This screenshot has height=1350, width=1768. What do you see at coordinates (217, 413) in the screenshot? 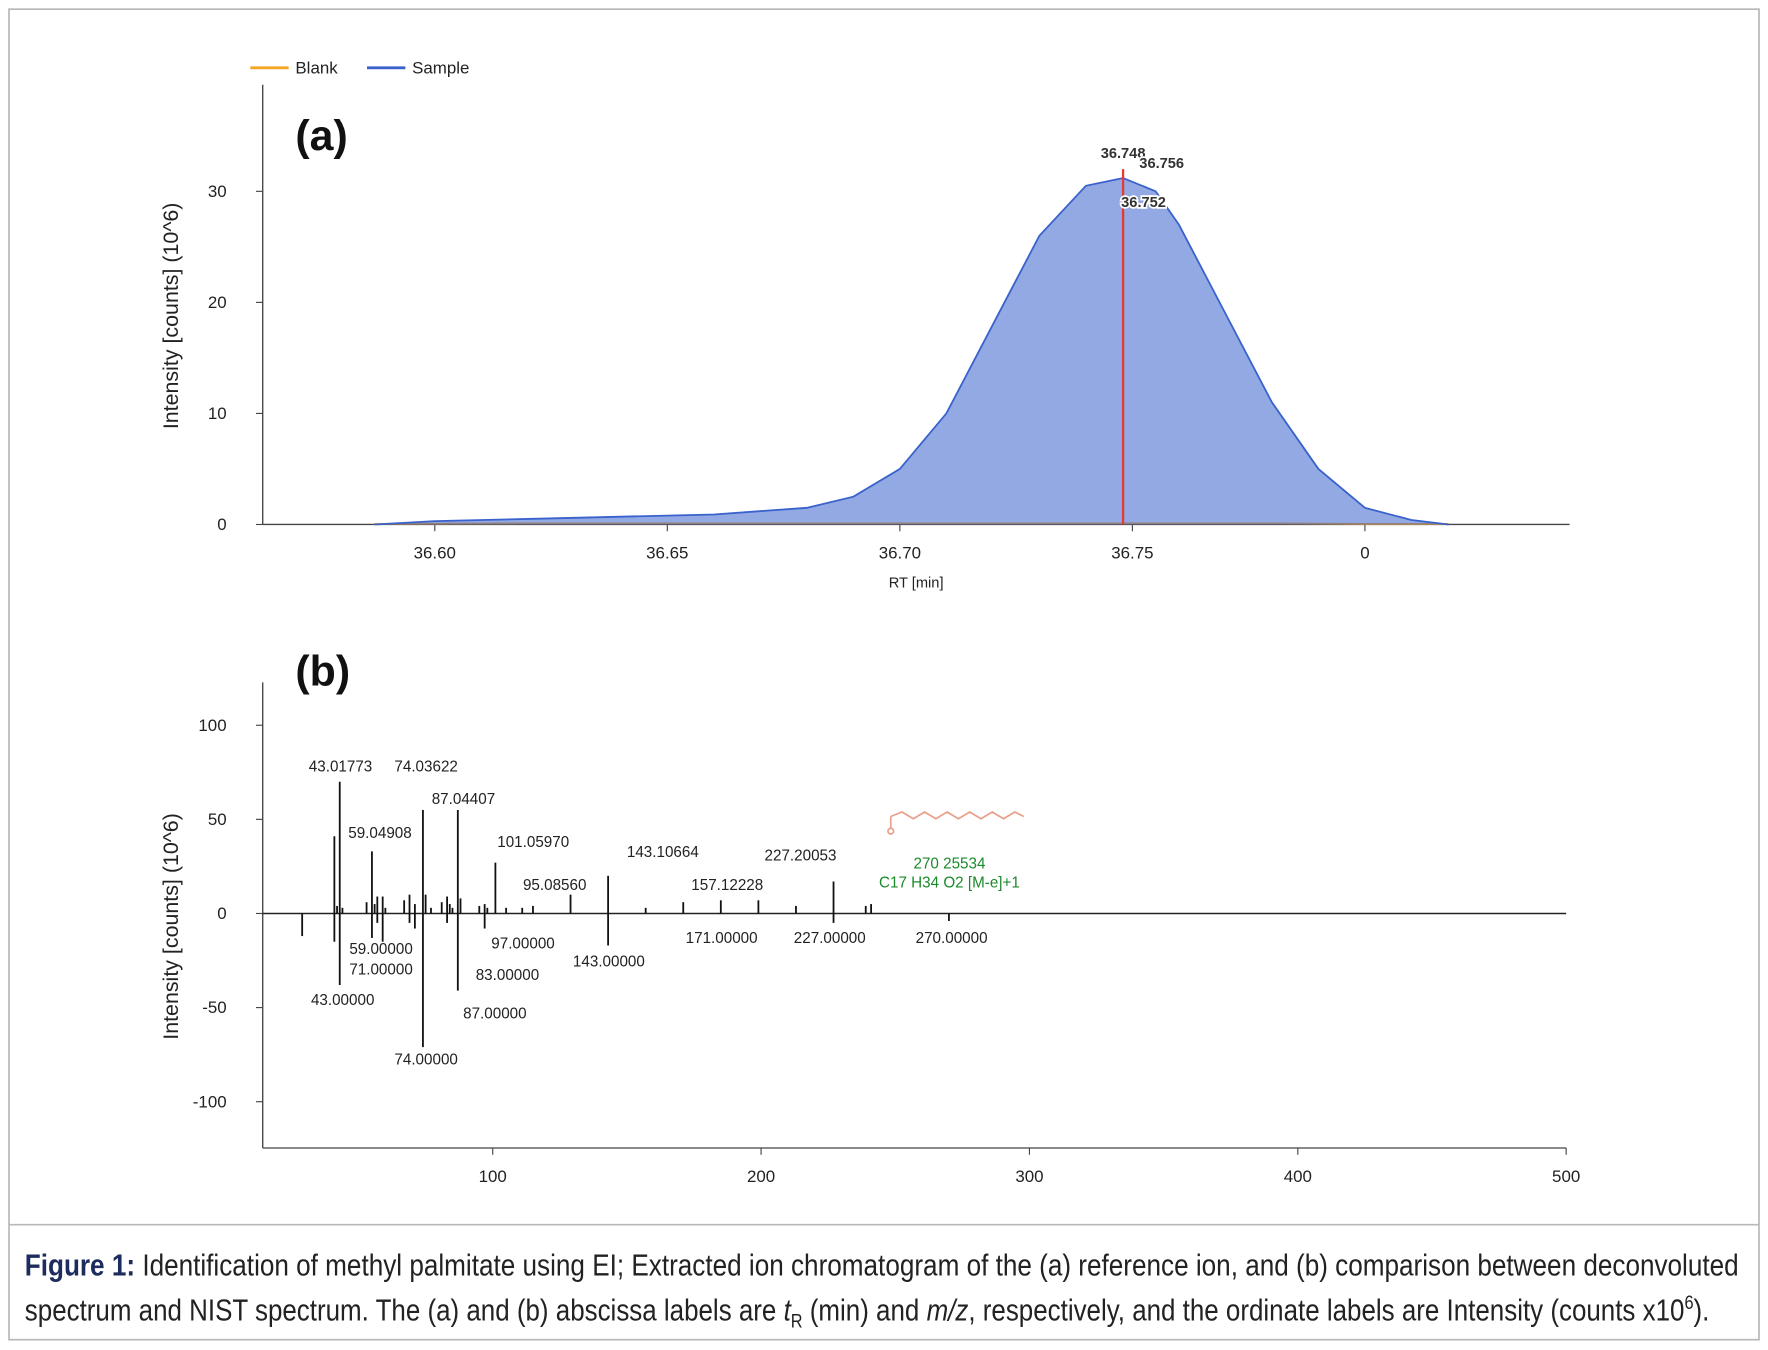
I see `y-tick-label: 10` at bounding box center [217, 413].